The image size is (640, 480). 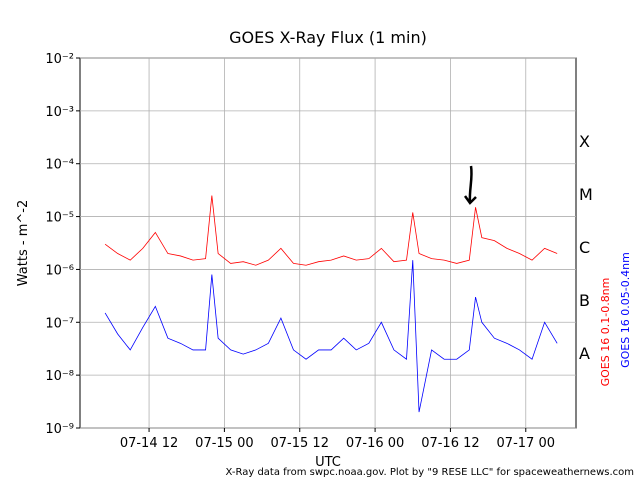 I want to click on series-line, so click(x=331, y=230).